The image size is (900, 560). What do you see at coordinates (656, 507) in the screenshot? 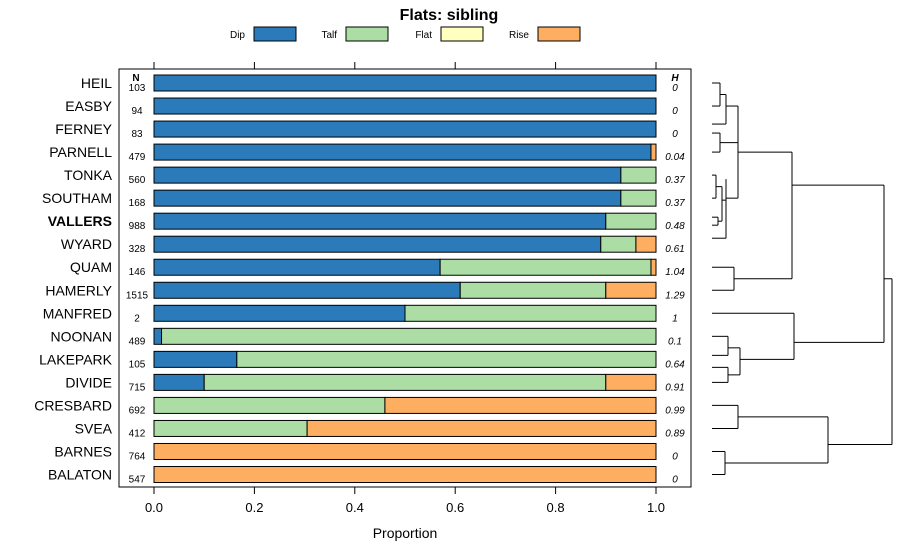
I see `x-tick-label: 1.0` at bounding box center [656, 507].